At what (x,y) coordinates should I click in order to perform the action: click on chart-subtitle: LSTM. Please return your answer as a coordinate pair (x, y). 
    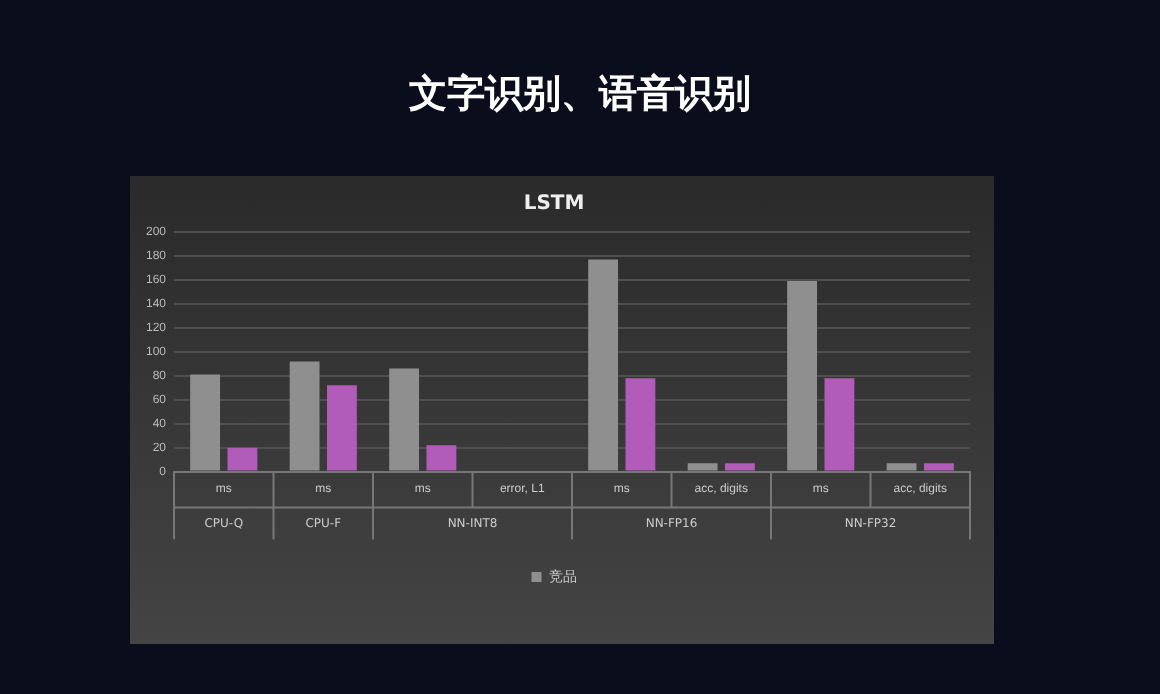
    Looking at the image, I should click on (554, 204).